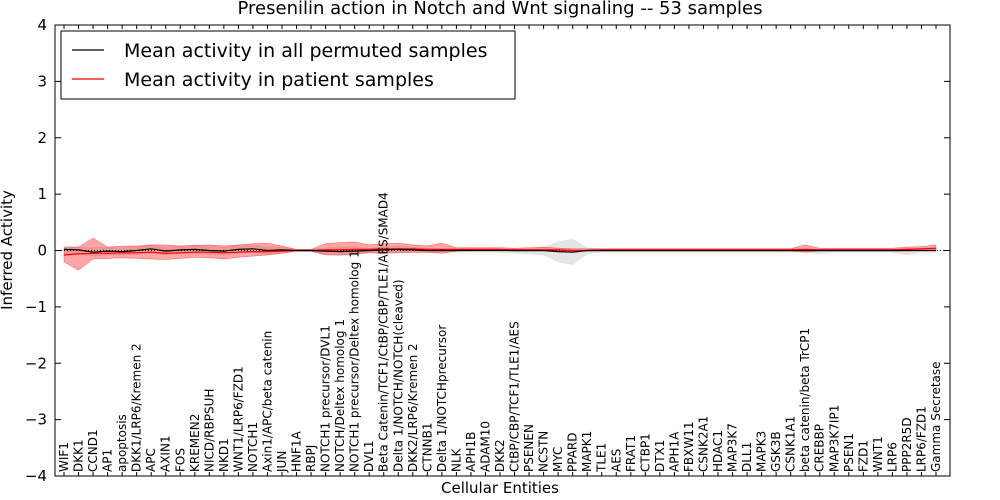 This screenshot has width=1000, height=500. I want to click on x-category-label: RBPJ, so click(311, 458).